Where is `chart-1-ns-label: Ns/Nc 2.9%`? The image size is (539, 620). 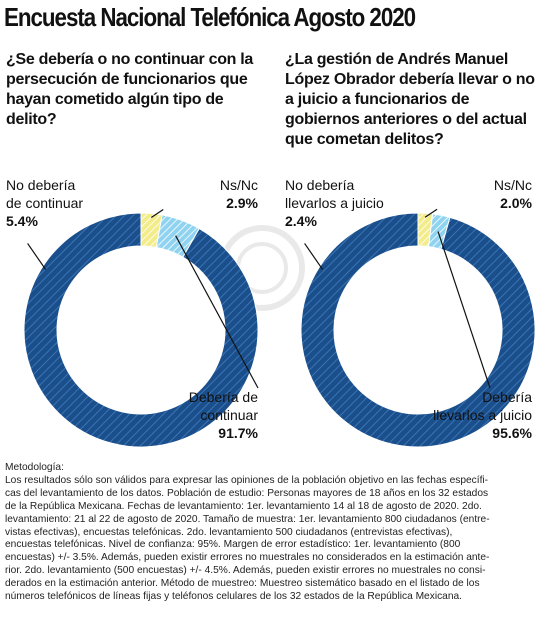
chart-1-ns-label: Ns/Nc 2.9% is located at coordinates (238, 194).